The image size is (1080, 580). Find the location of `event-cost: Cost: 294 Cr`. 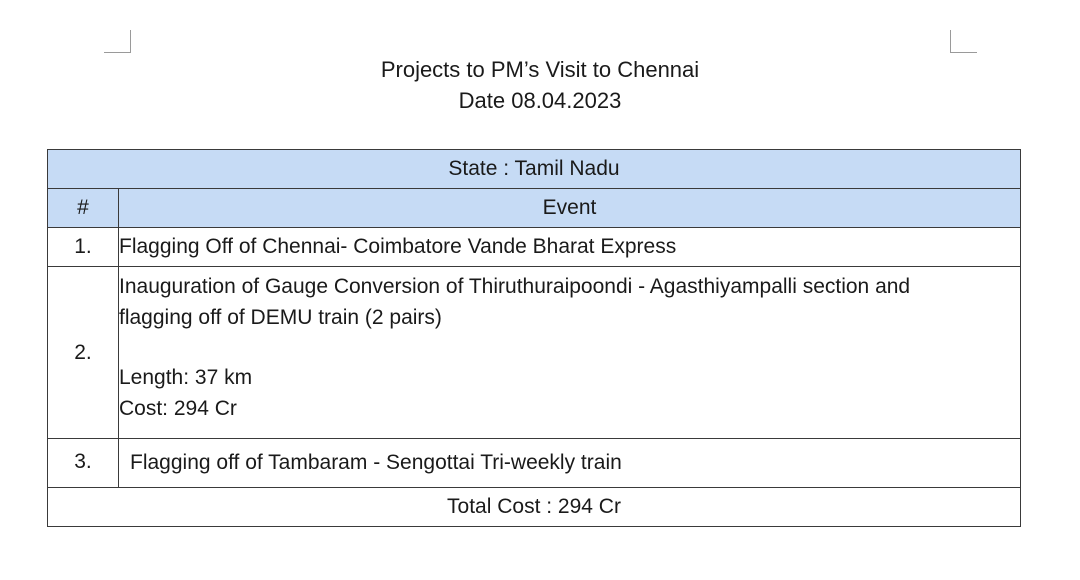

event-cost: Cost: 294 Cr is located at coordinates (178, 408).